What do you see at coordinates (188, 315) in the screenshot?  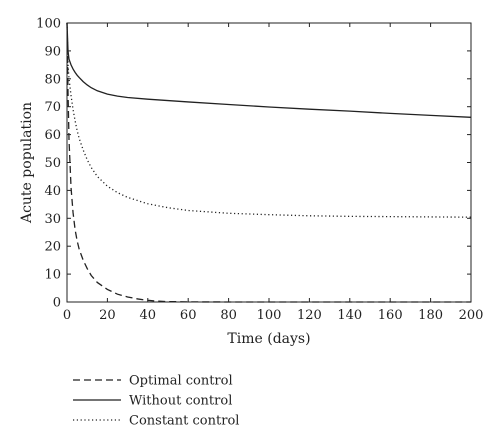 I see `x-tick-label: 60` at bounding box center [188, 315].